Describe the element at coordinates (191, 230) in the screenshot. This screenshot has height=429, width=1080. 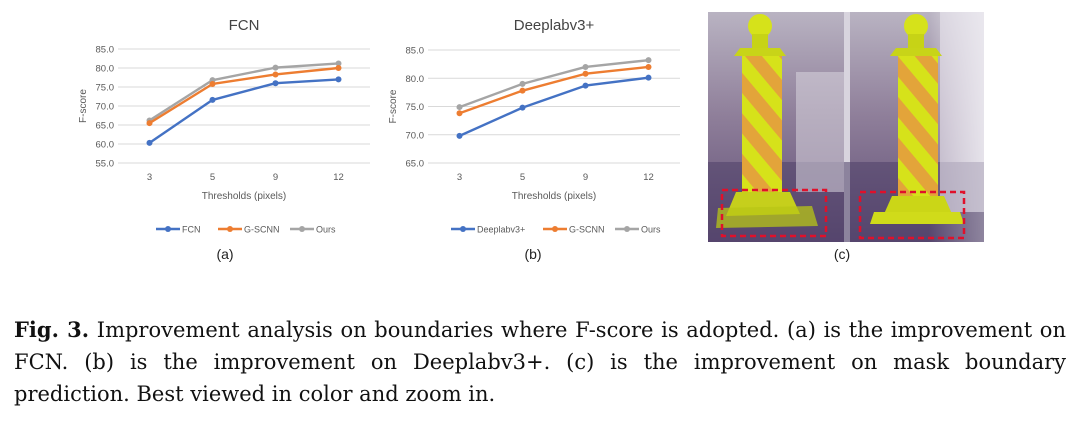
I see `legend-label: FCN` at that location.